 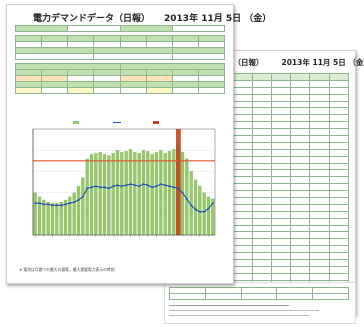 What do you see at coordinates (260, 303) in the screenshot?
I see `summary-slip` at bounding box center [260, 303].